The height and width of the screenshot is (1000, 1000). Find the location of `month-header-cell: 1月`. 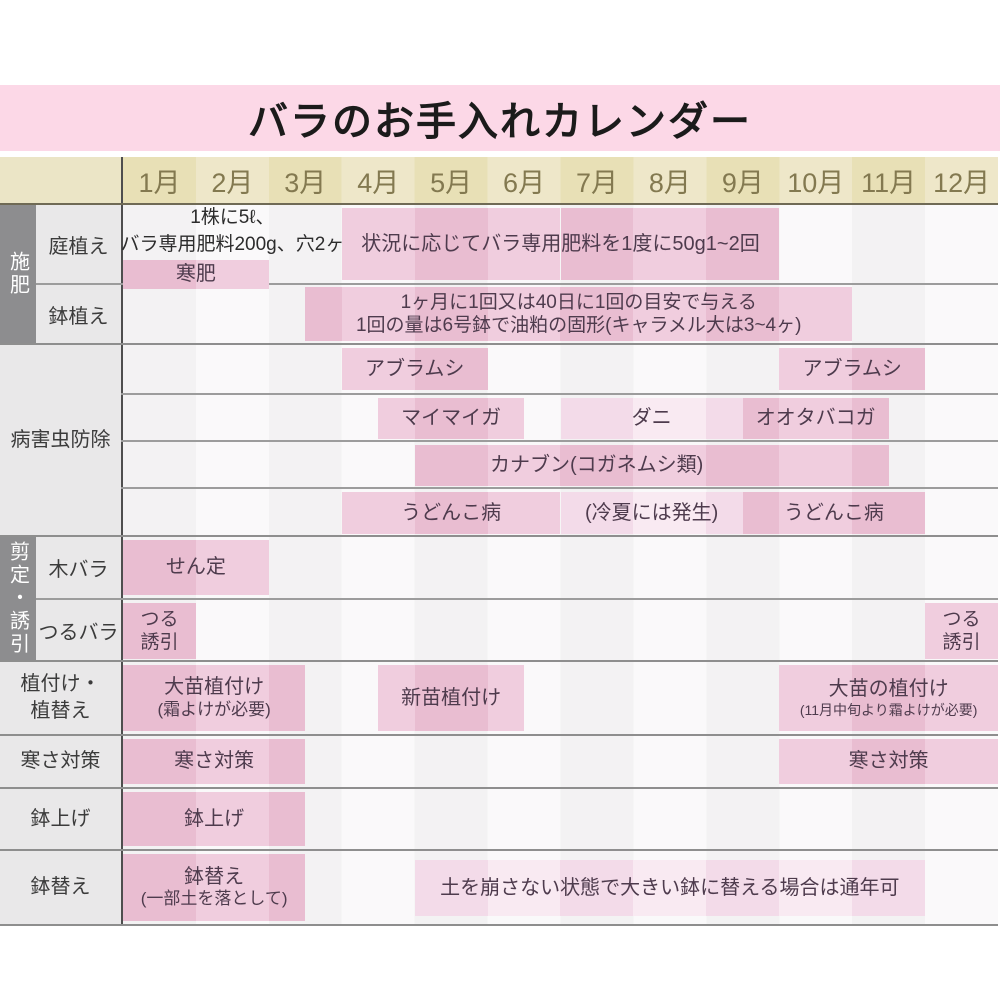

month-header-cell: 1月 is located at coordinates (159, 182).